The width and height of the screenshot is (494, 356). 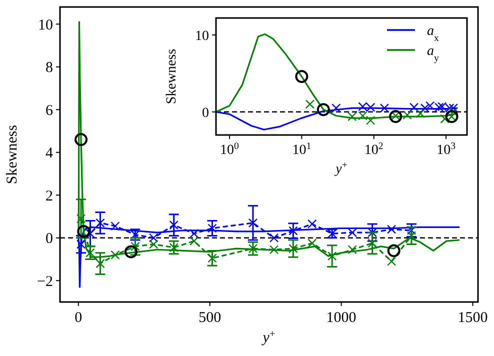 I want to click on y-tick-label: 2, so click(x=49, y=196).